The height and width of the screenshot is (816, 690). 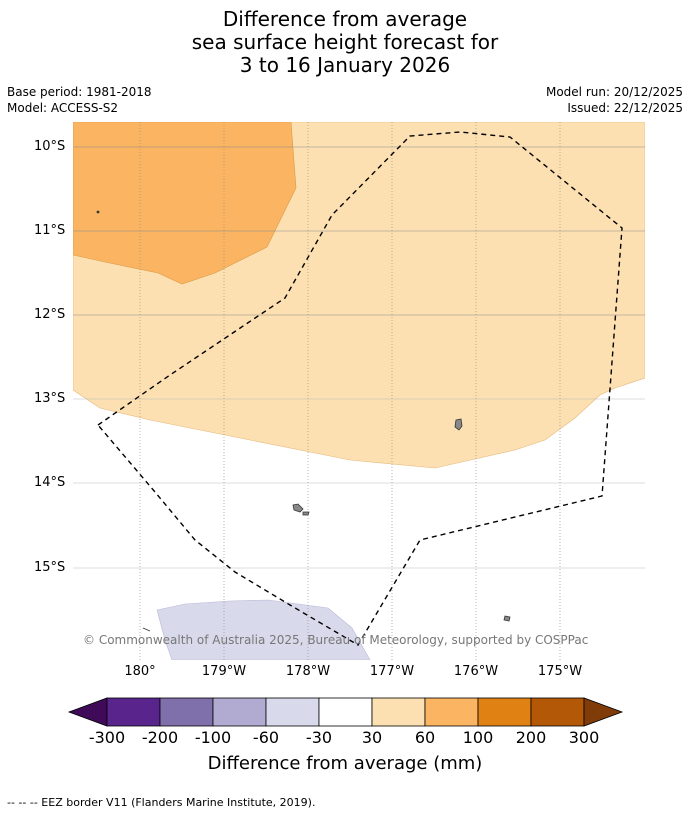 What do you see at coordinates (372, 737) in the screenshot?
I see `colorbar-tick: 30` at bounding box center [372, 737].